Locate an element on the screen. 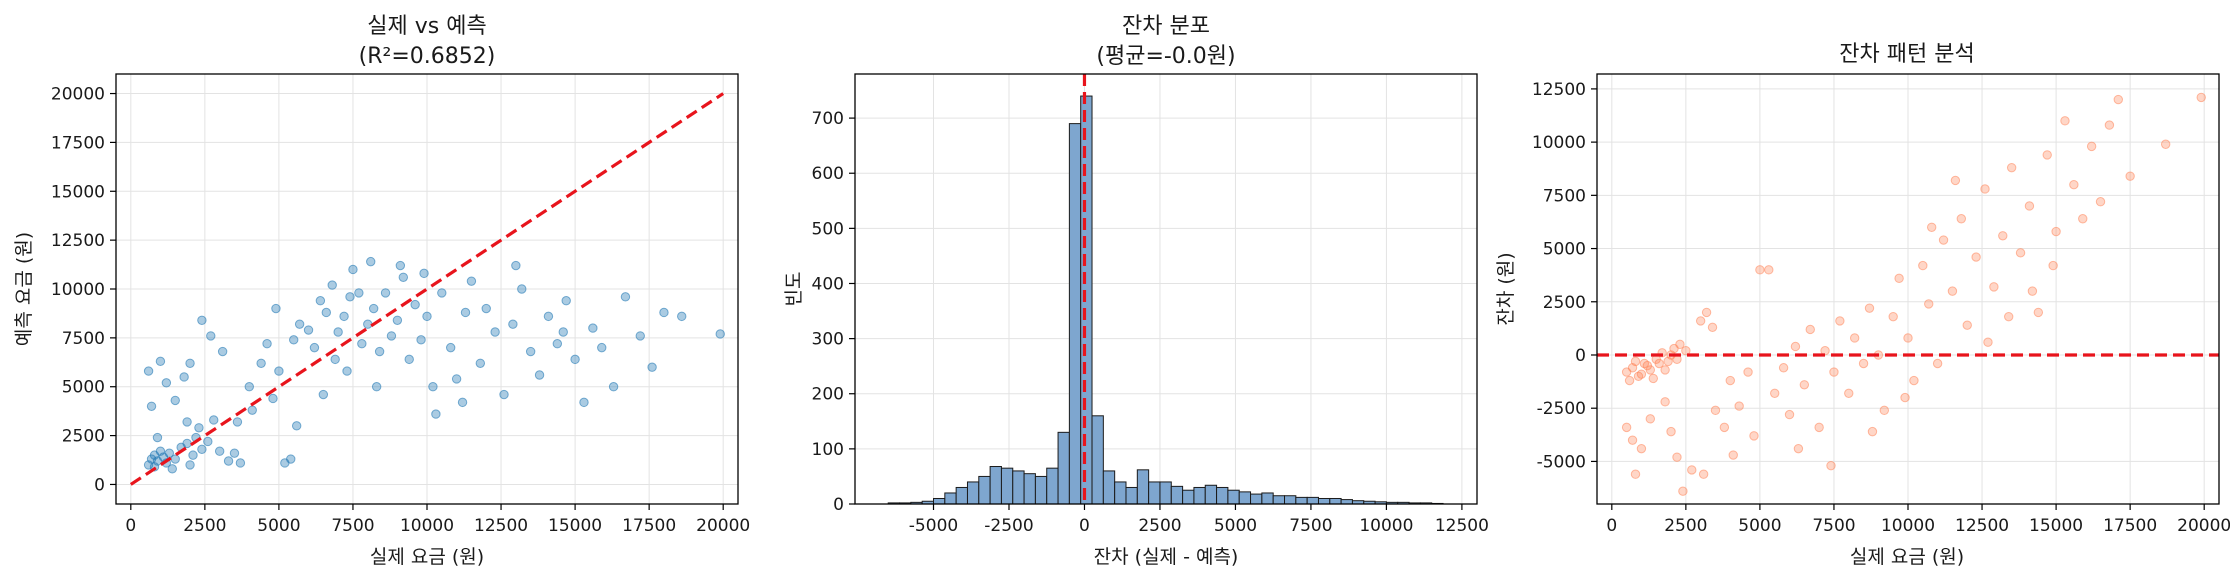 The width and height of the screenshot is (2230, 584). y-axis-label: 잔차 (원) is located at coordinates (1506, 288).